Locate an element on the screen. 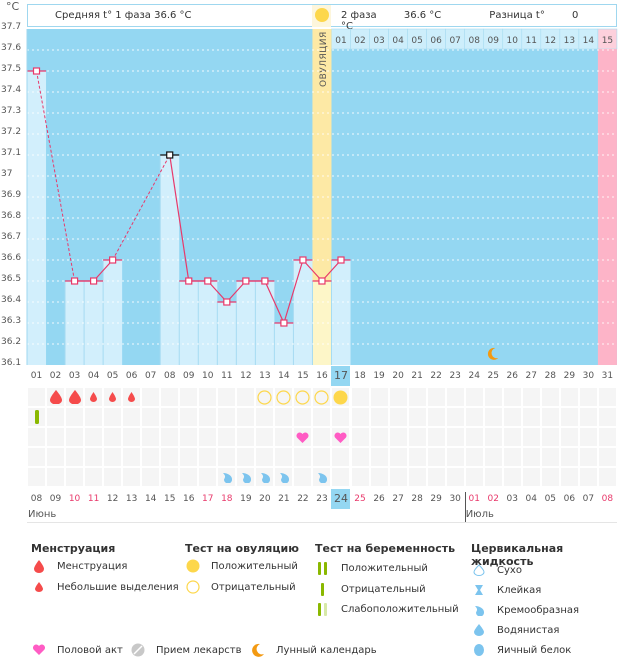 This screenshot has width=626, height=658. calendar-date-label: 28 is located at coordinates (417, 499).